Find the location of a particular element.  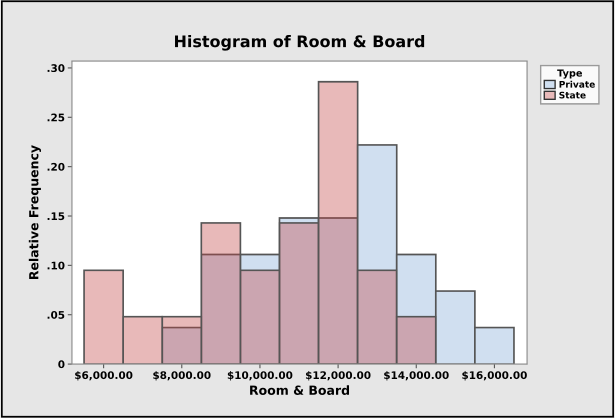

x-tick-label: $16,000.00 is located at coordinates (494, 375).